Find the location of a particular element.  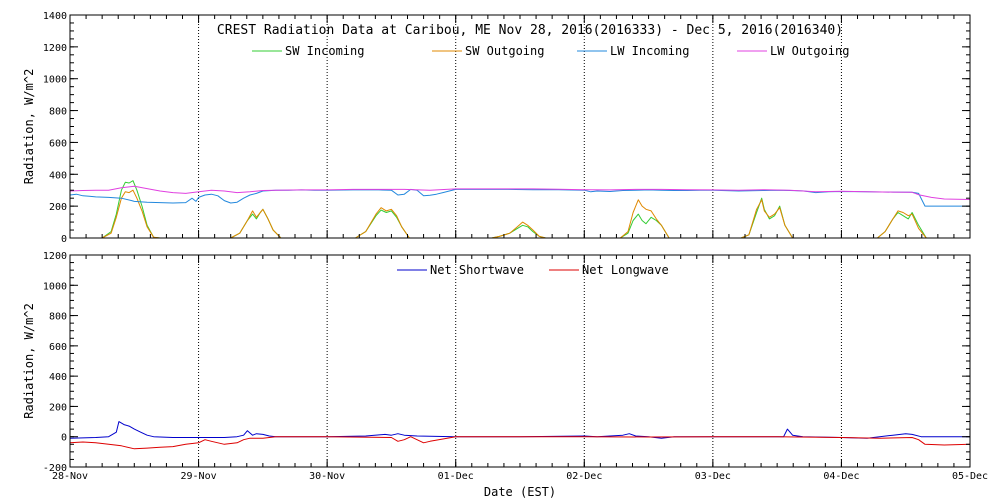

legend-entry: SW Outgoing is located at coordinates (504, 51).